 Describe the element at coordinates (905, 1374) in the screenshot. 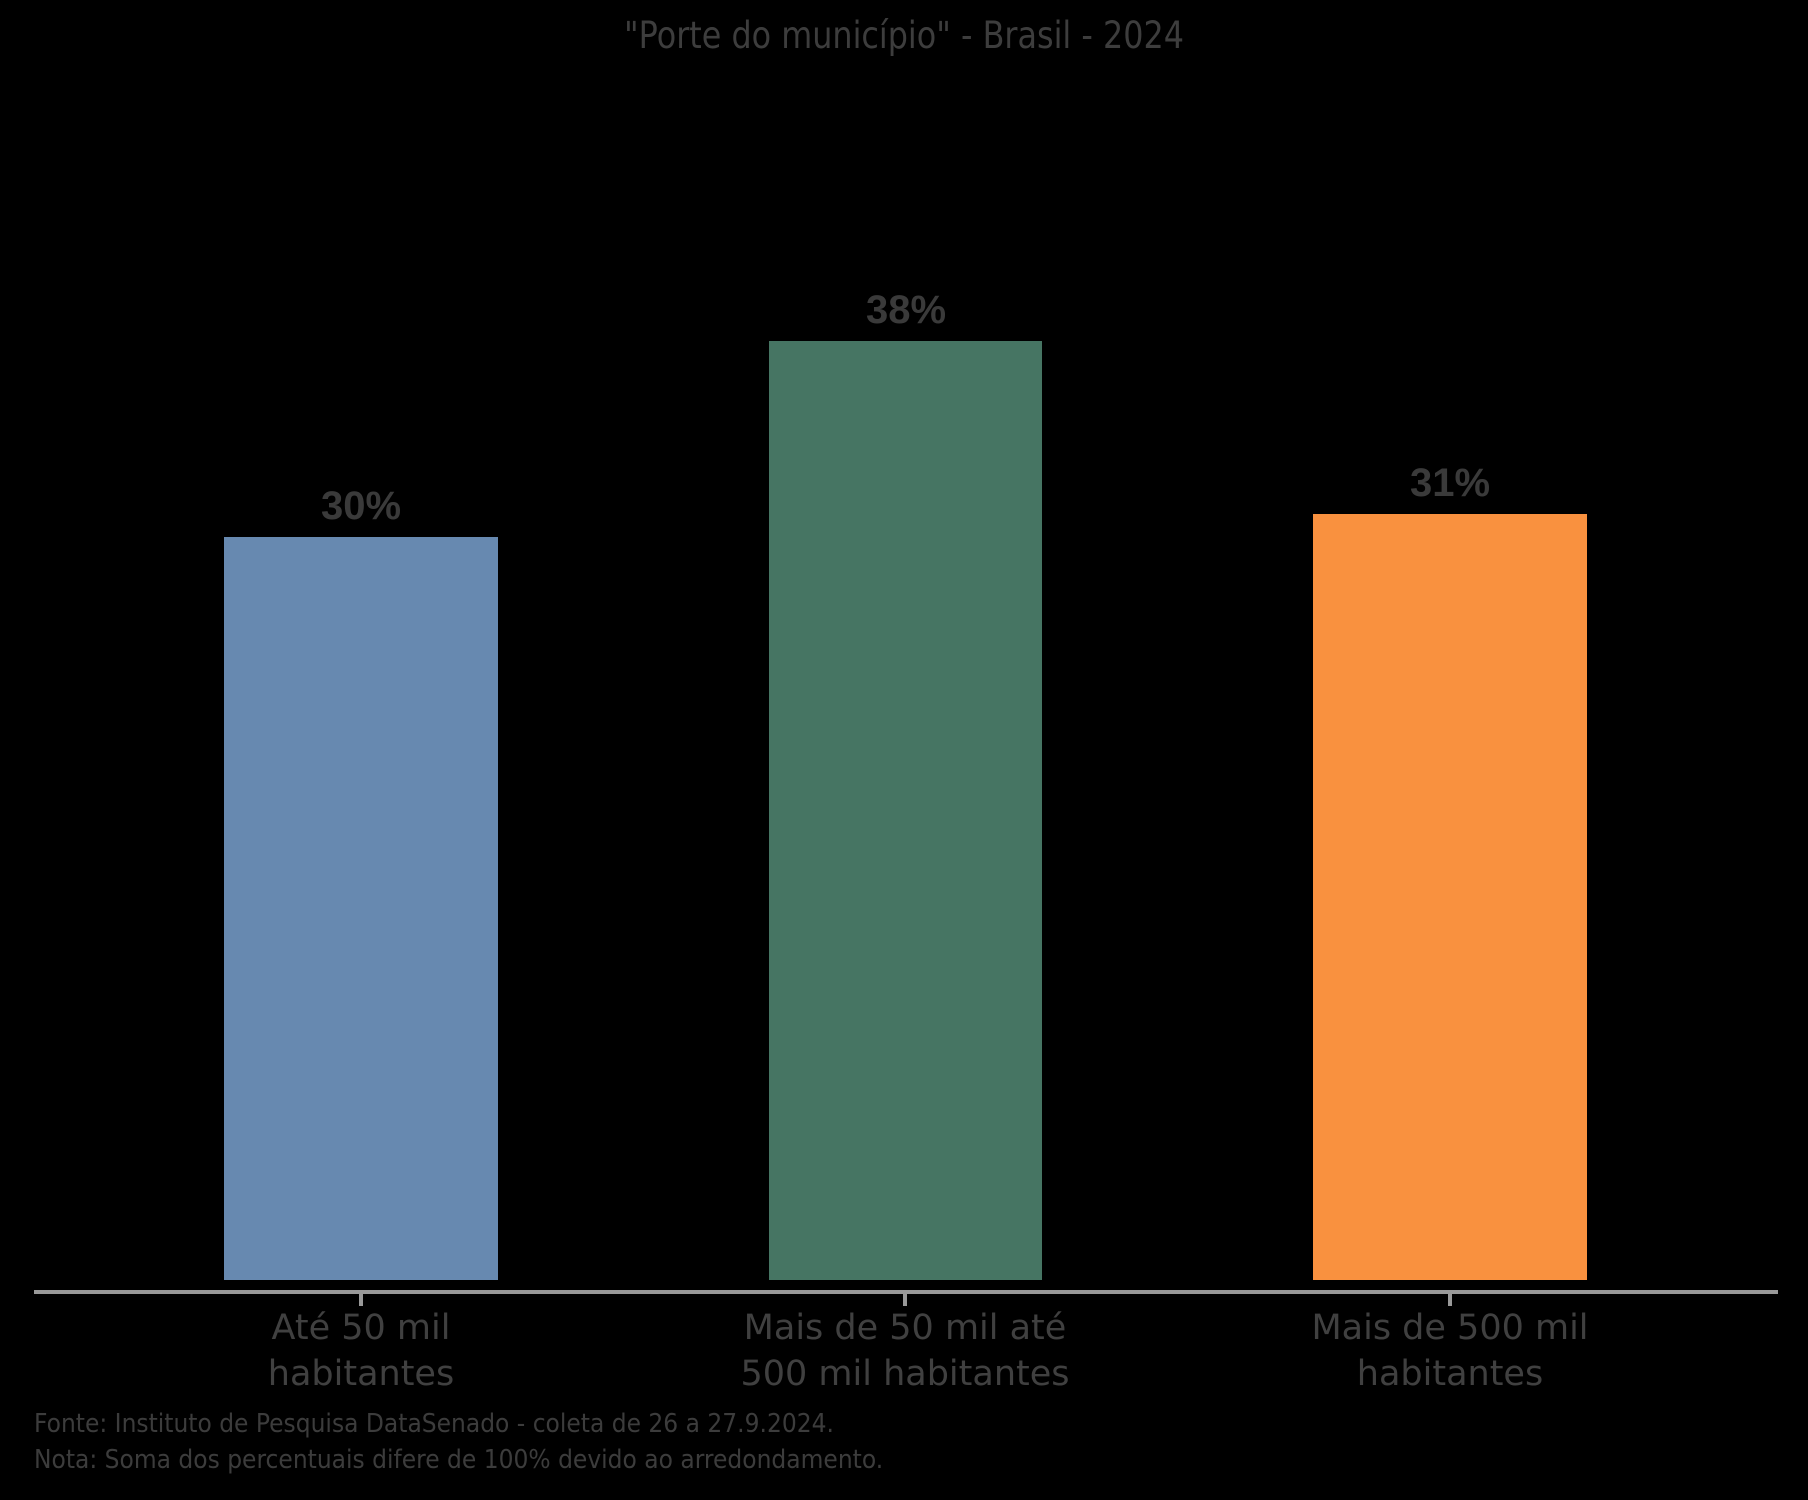

I see `category-line-2: 500 mil habitantes` at that location.